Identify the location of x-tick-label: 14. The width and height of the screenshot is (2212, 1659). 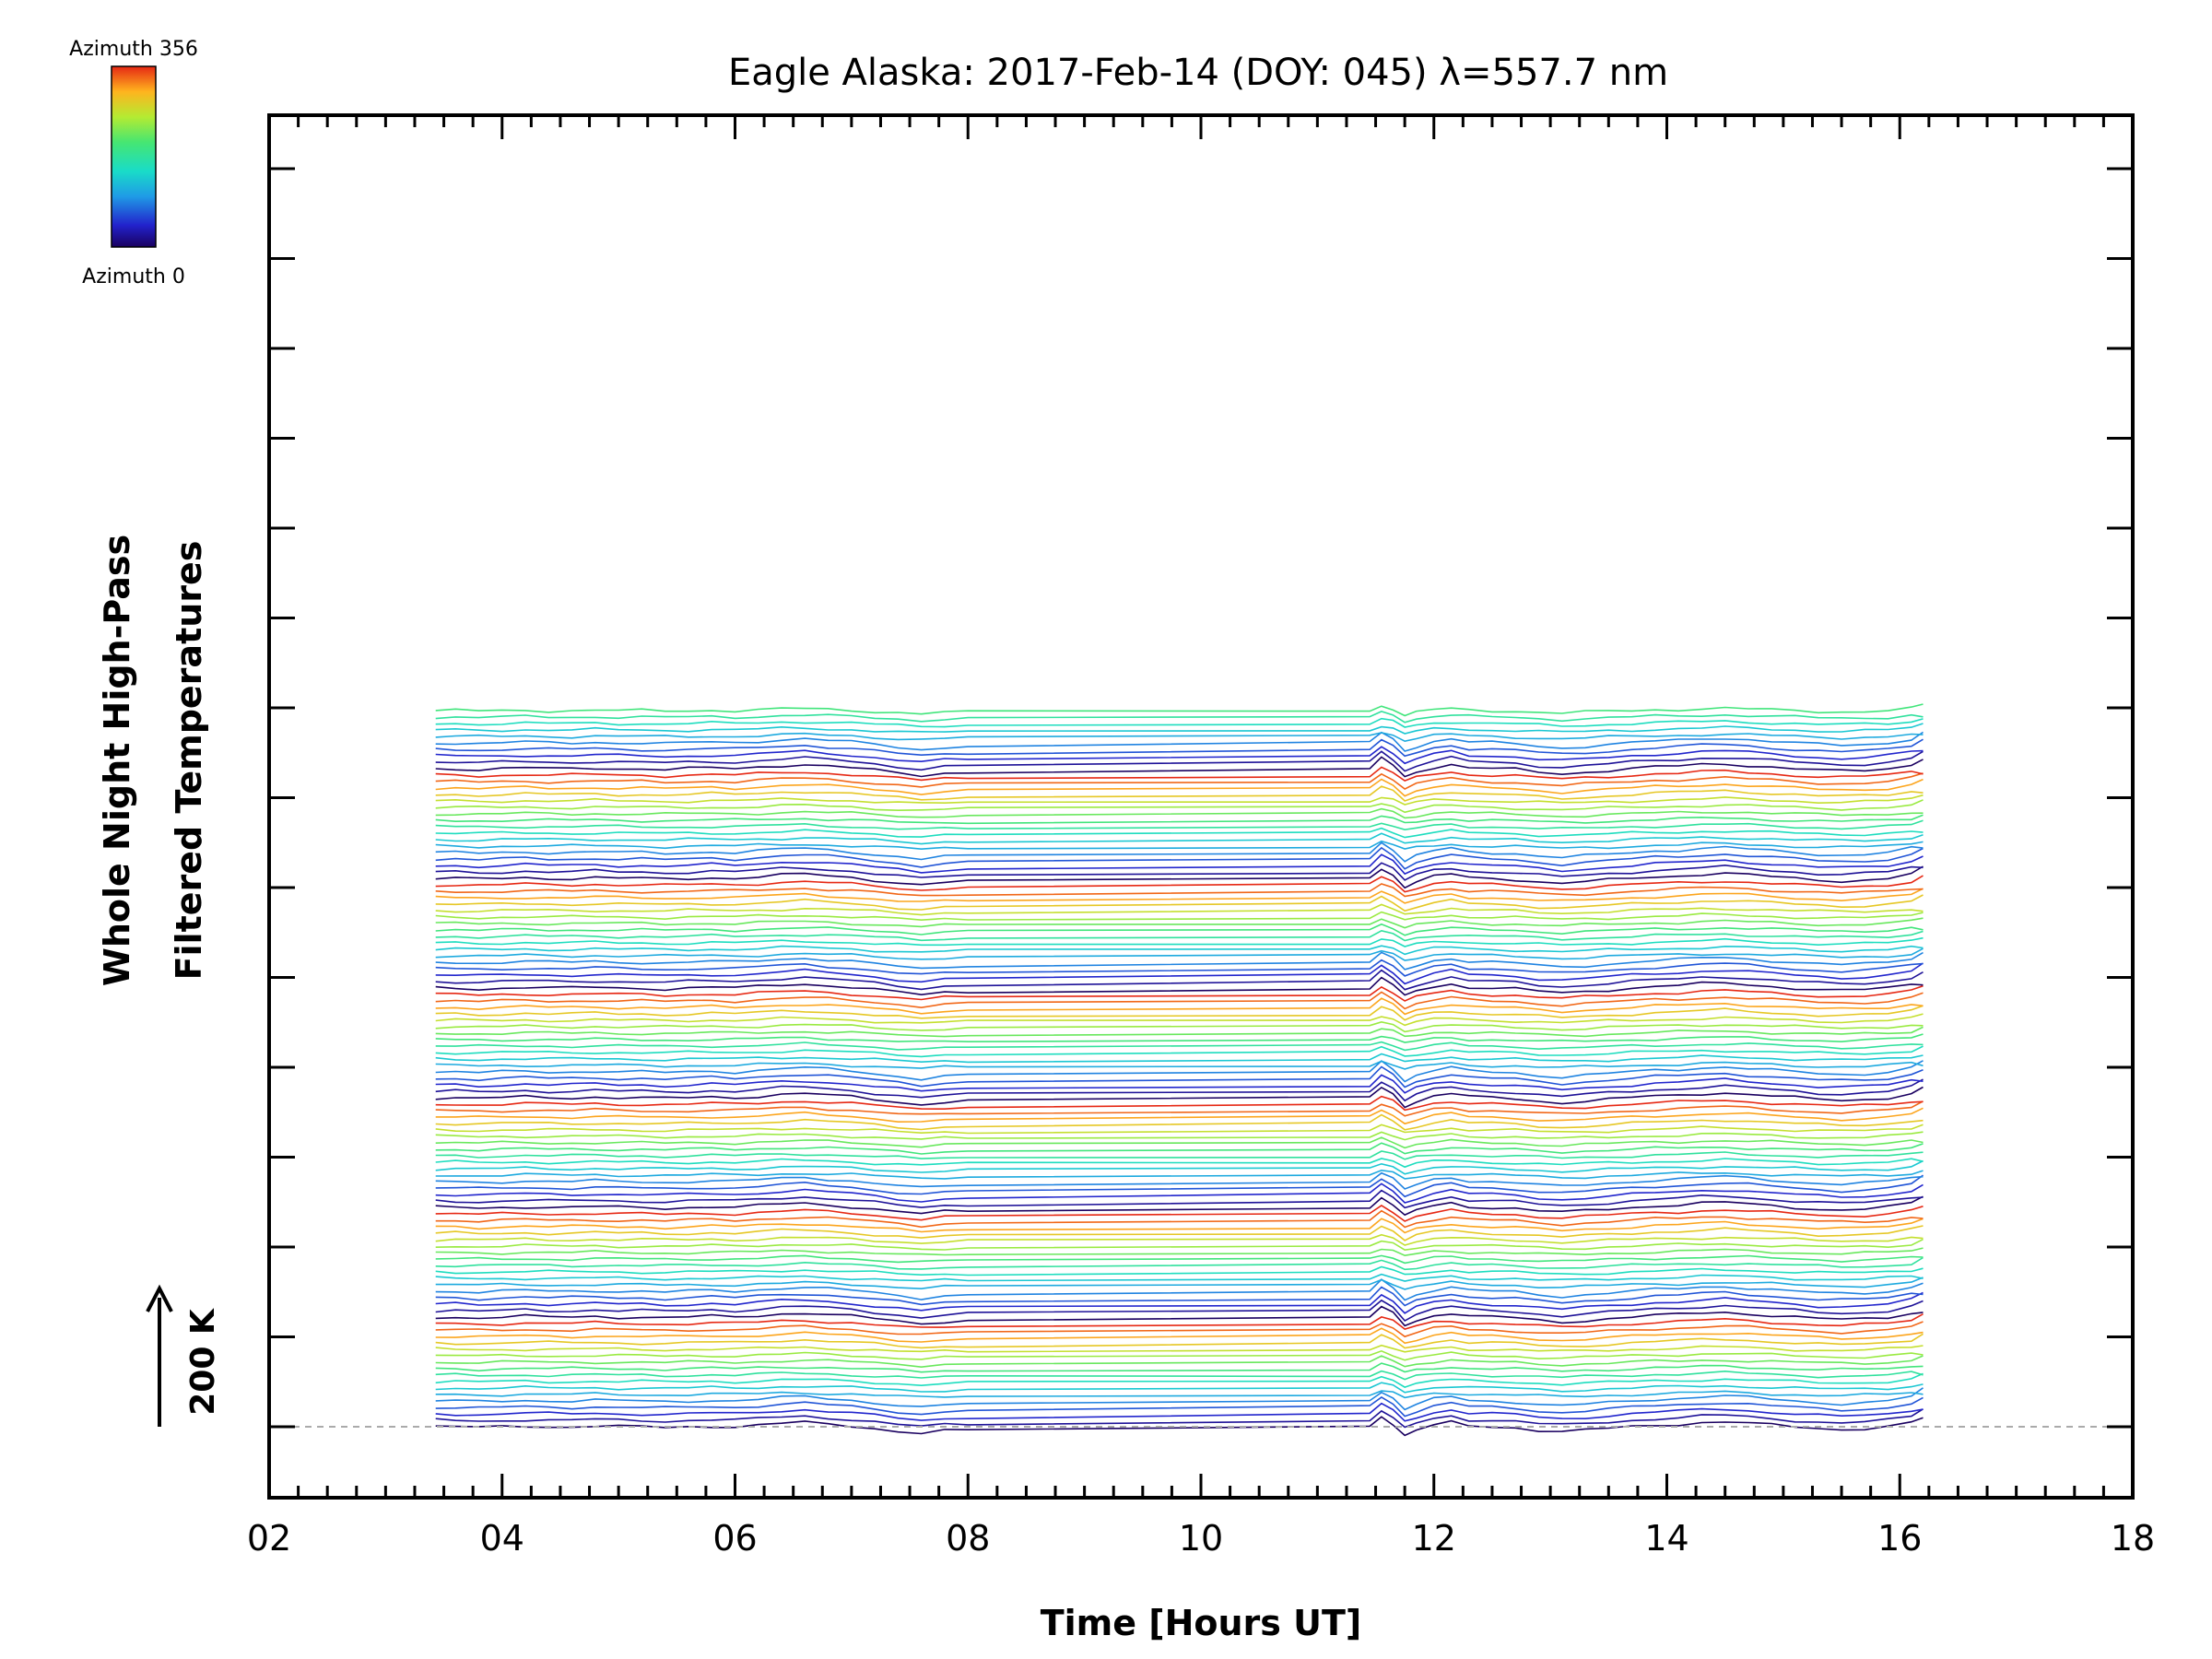
(1666, 1538).